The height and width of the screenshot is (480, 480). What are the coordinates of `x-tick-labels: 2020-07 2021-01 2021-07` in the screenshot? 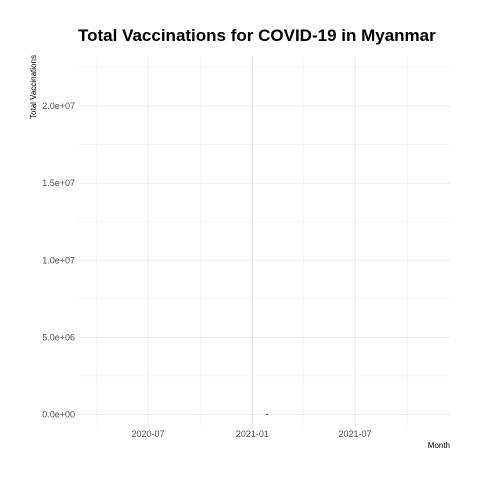 It's located at (251, 434).